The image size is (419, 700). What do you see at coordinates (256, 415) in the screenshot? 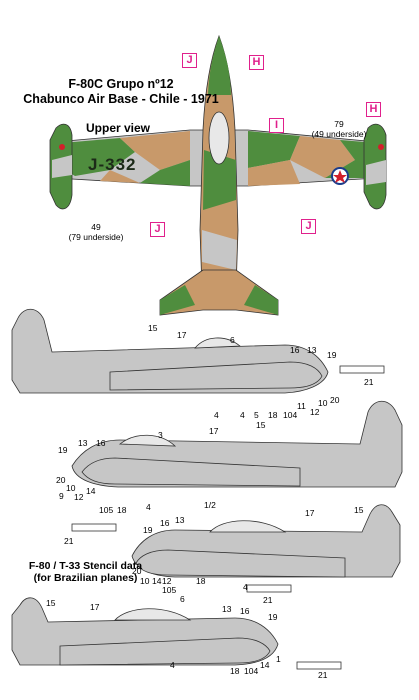
I see `stencil-callout: 5` at bounding box center [256, 415].